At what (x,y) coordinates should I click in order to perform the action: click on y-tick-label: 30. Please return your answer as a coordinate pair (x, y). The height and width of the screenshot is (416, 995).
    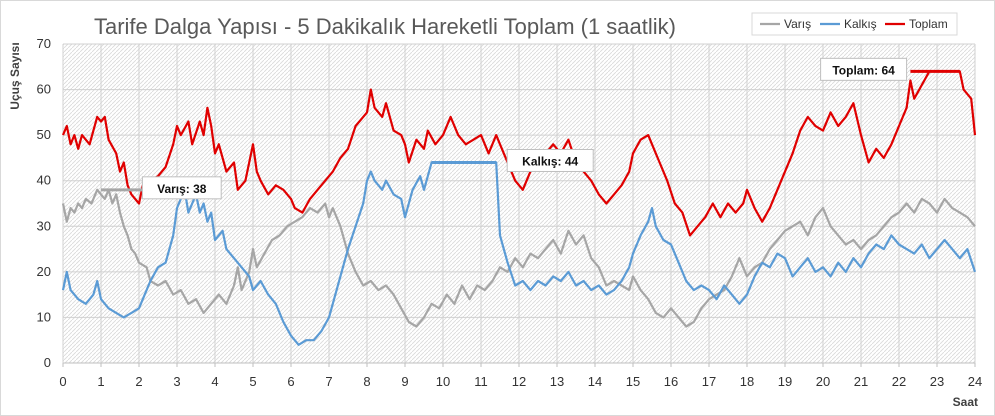
    Looking at the image, I should click on (44, 225).